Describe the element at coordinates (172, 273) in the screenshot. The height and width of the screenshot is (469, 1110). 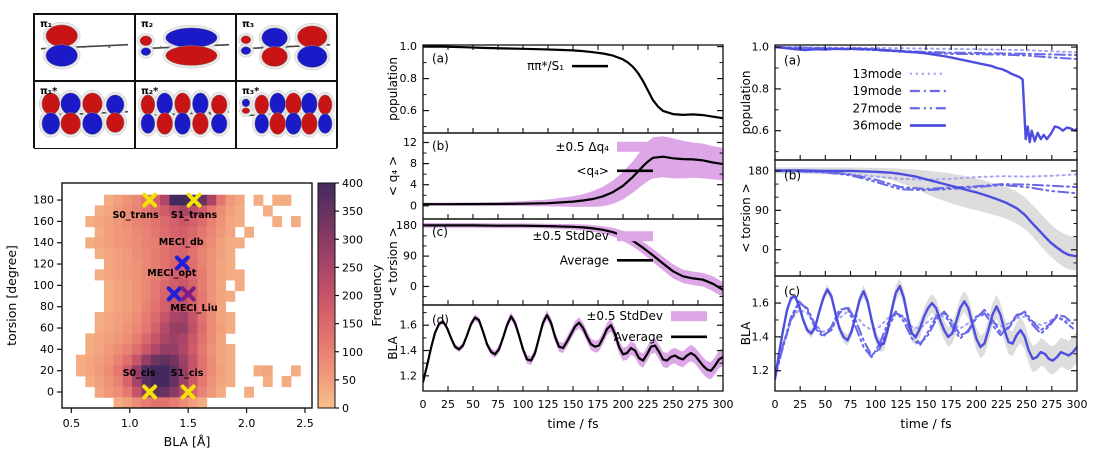
I see `heatmap-marker-label: MECI_opt` at that location.